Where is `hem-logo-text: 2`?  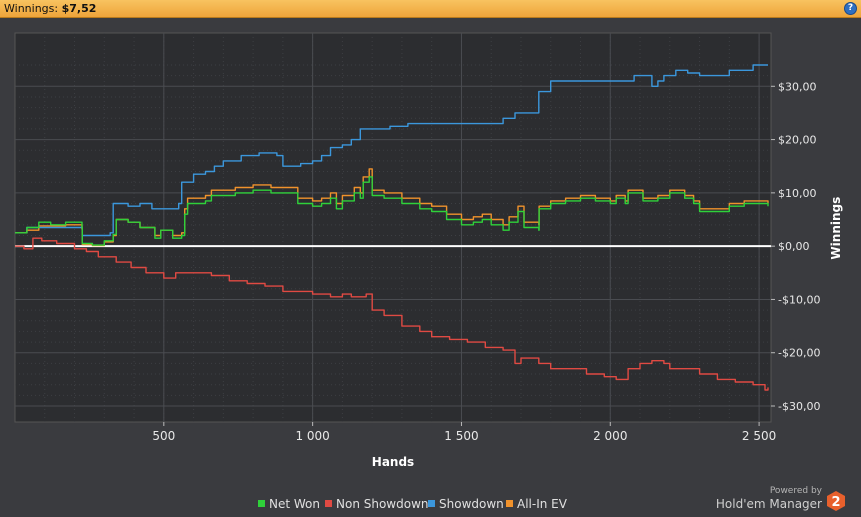
hem-logo-text: 2 is located at coordinates (835, 502).